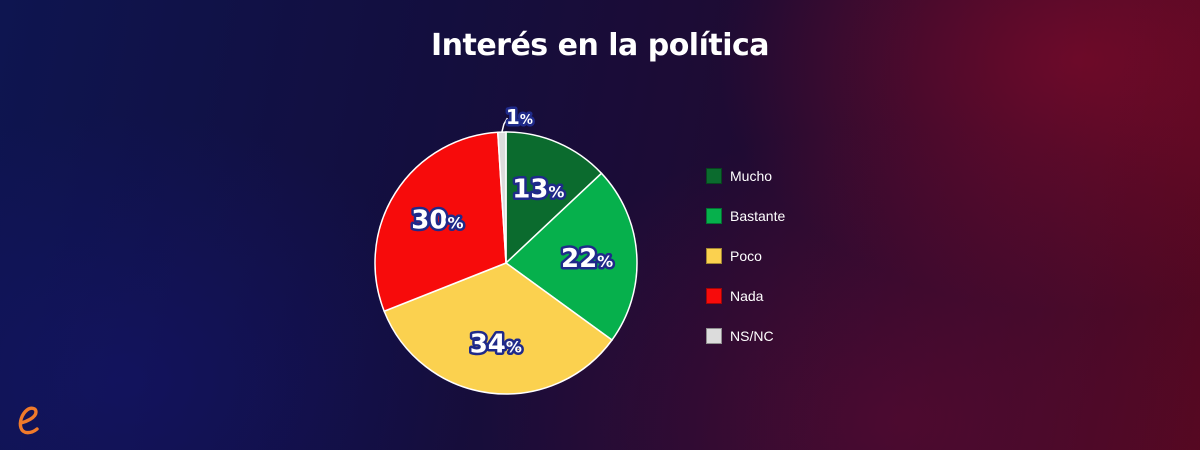  I want to click on legend-item-mucho: Mucho, so click(745, 176).